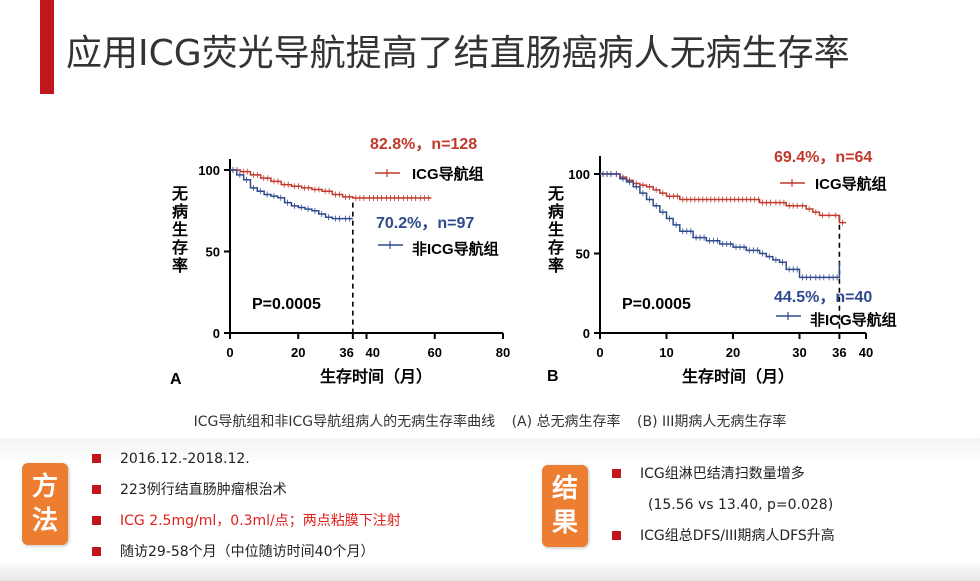  Describe the element at coordinates (44, 487) in the screenshot. I see `methods-badge-char-1: 方` at that location.